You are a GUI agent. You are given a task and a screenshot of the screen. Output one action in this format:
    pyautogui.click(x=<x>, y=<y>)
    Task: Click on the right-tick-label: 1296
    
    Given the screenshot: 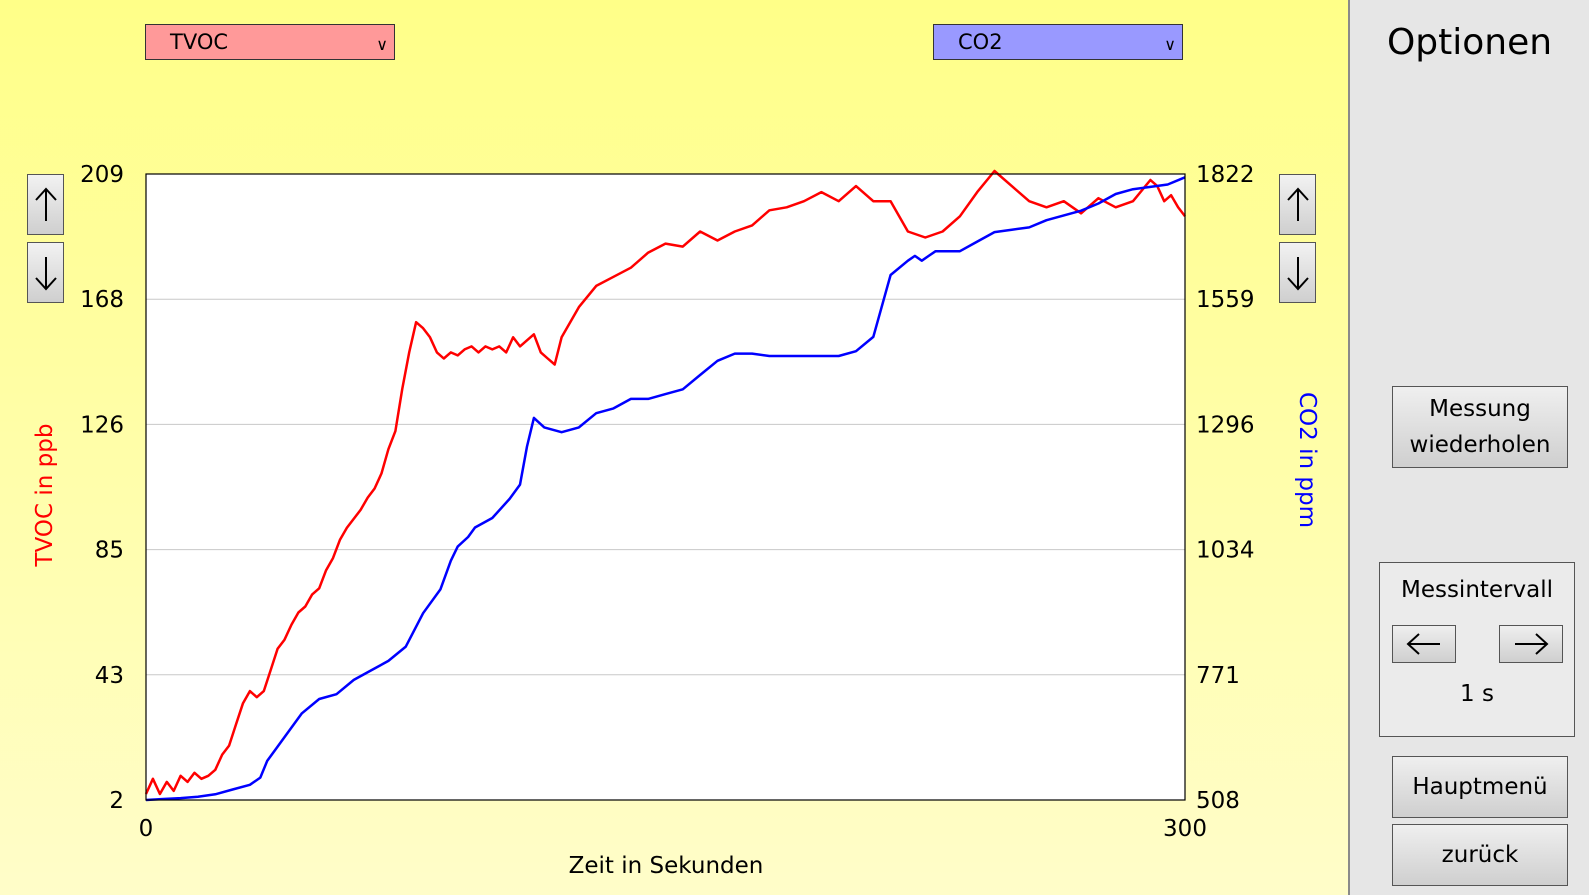 What is the action you would take?
    pyautogui.click(x=1225, y=425)
    